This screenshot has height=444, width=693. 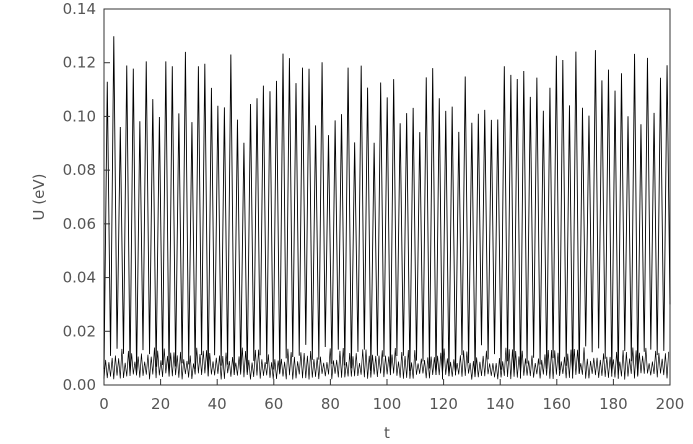 What do you see at coordinates (79, 63) in the screenshot?
I see `y-tick-label: 0.12` at bounding box center [79, 63].